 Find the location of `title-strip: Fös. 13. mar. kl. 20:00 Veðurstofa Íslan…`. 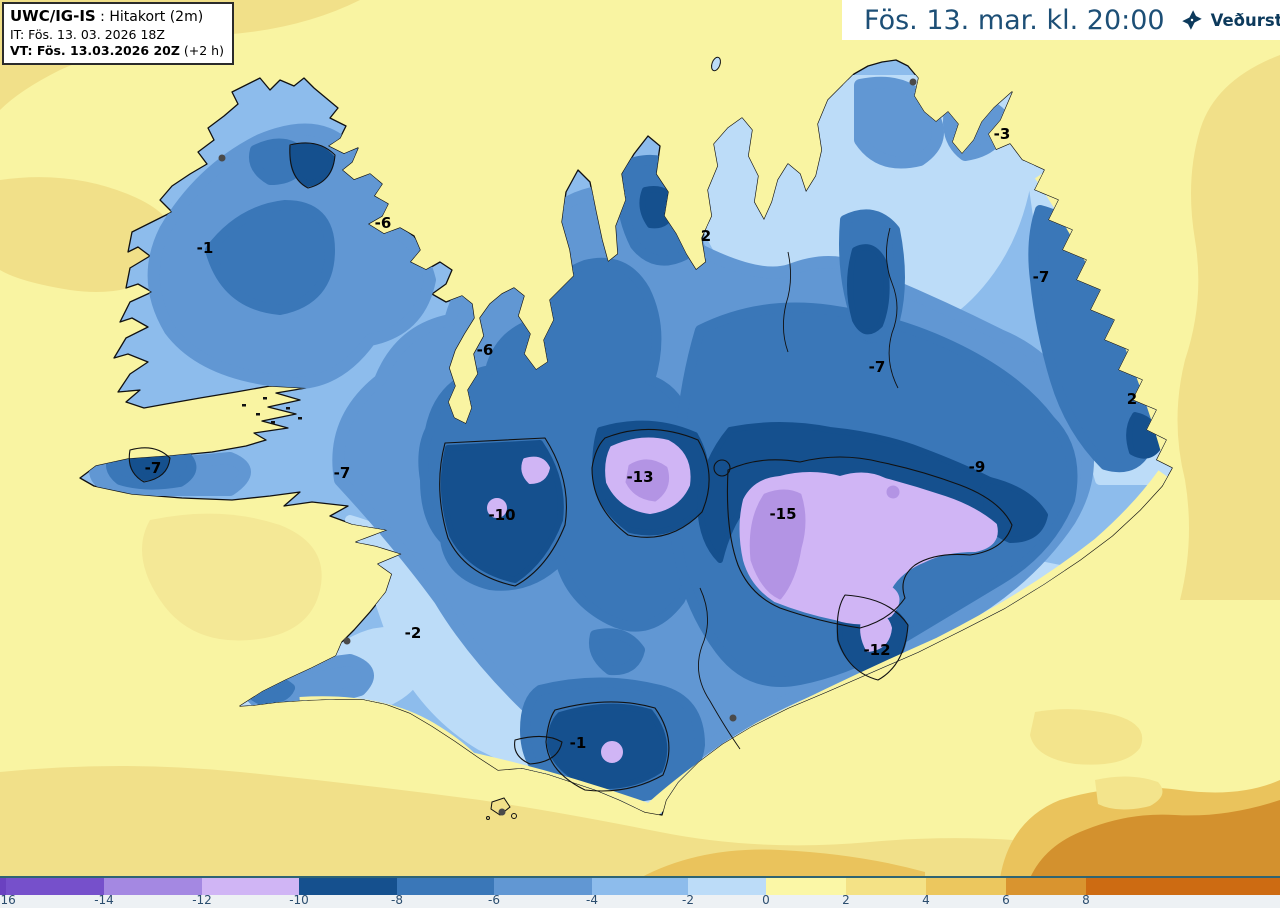

title-strip: Fös. 13. mar. kl. 20:00 Veðurstofa Íslan… is located at coordinates (1061, 20).